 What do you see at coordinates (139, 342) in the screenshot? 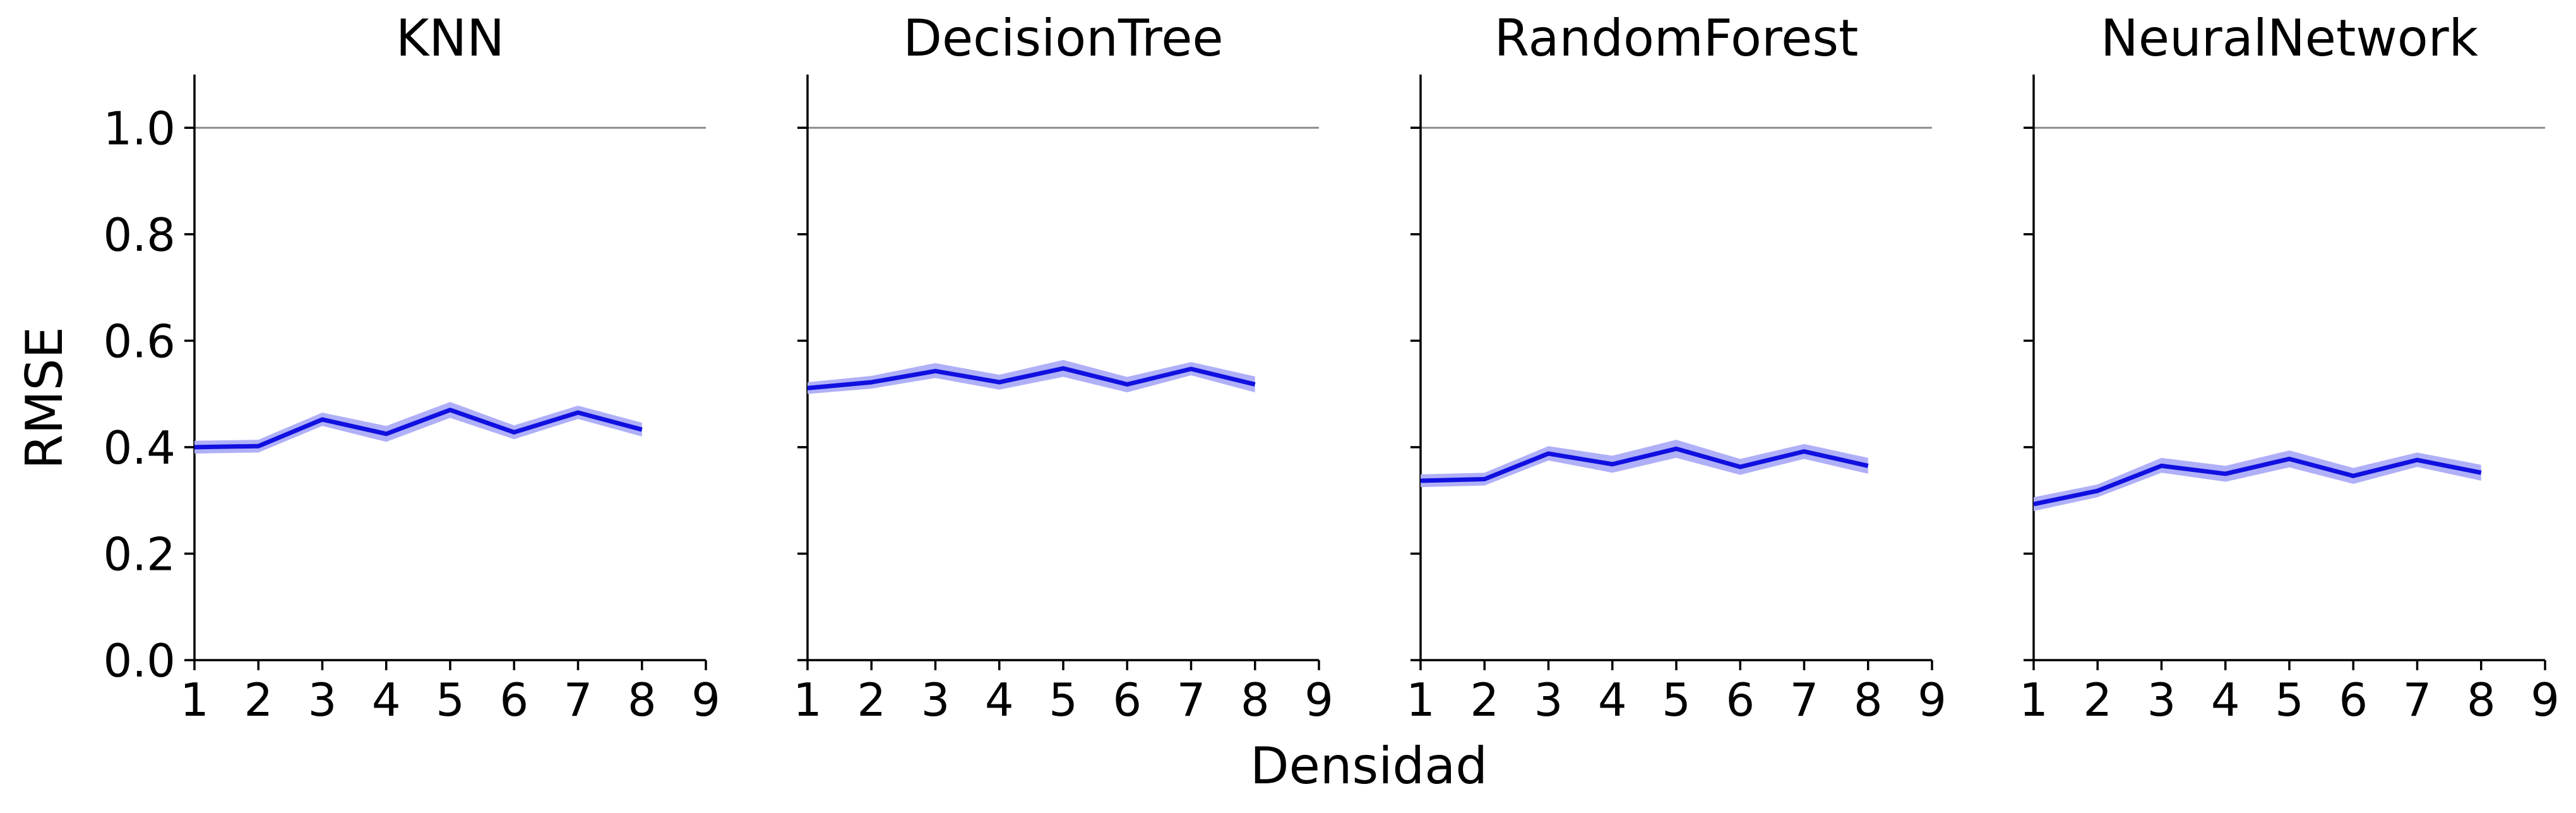
I see `y-tick-label: 0.6` at bounding box center [139, 342].